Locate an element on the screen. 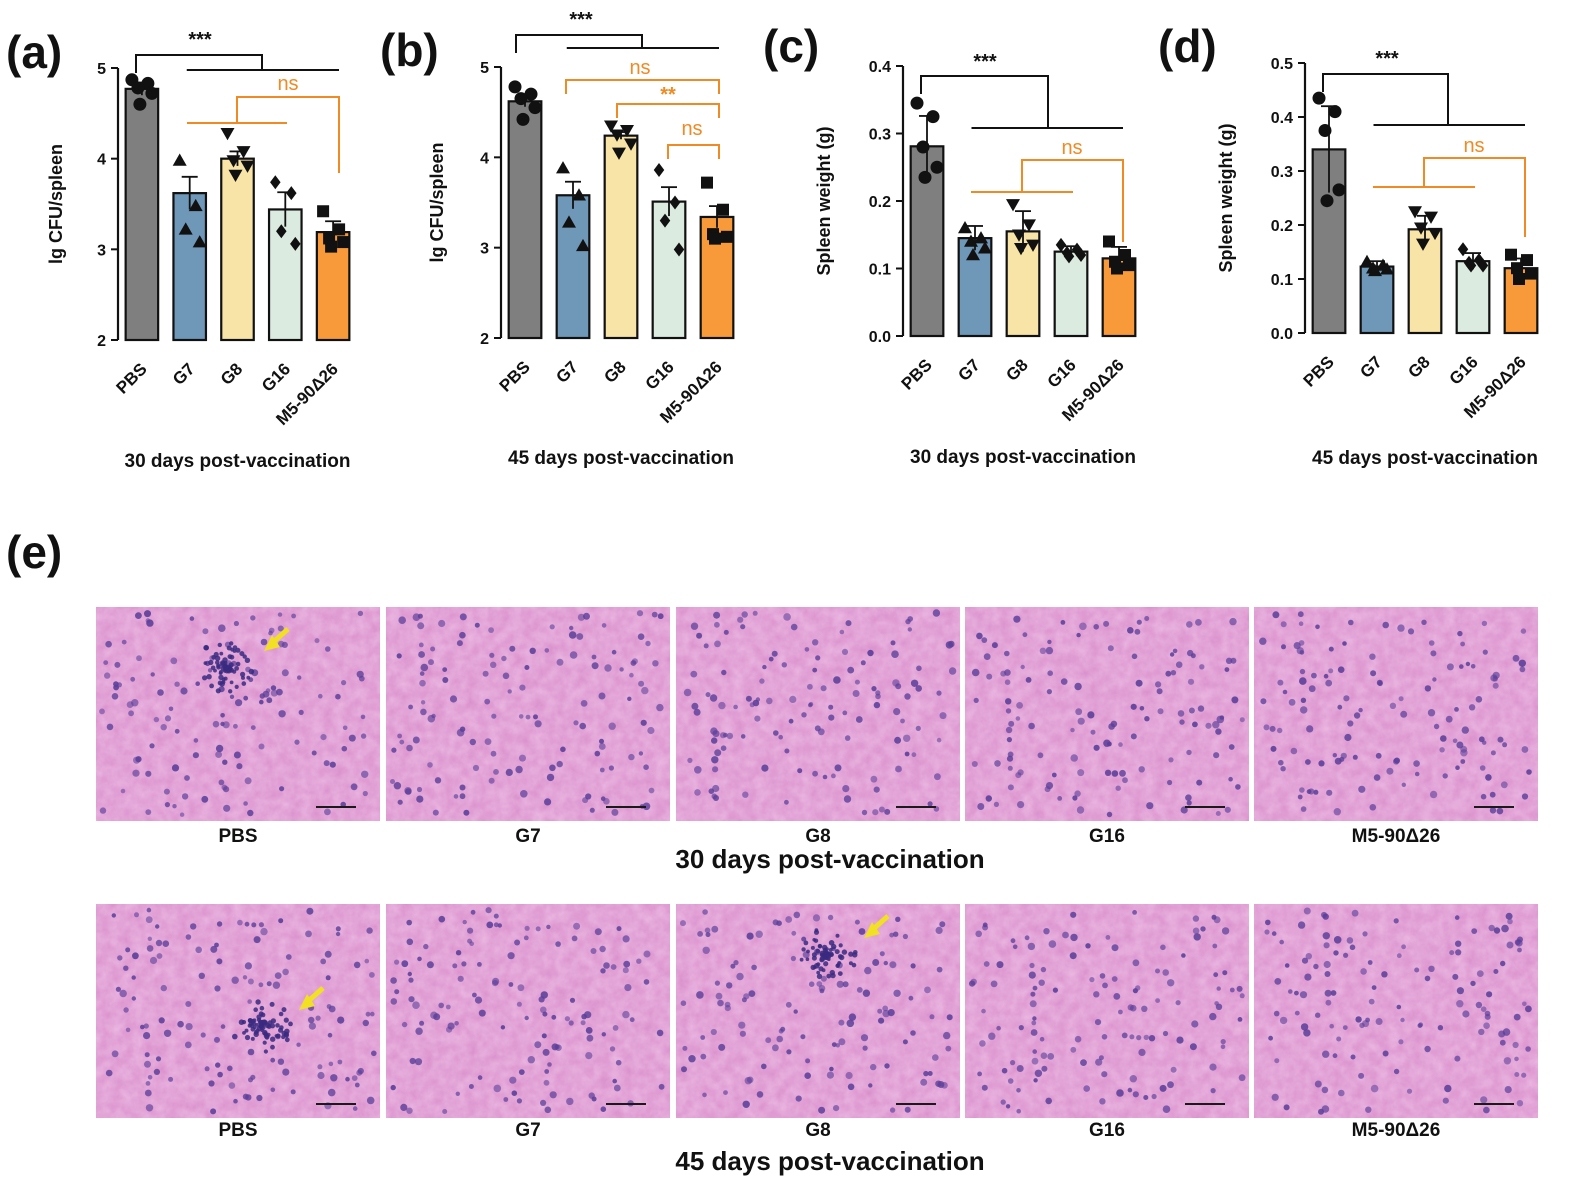  x-axis-title: 30 days post-vaccination is located at coordinates (1023, 457).